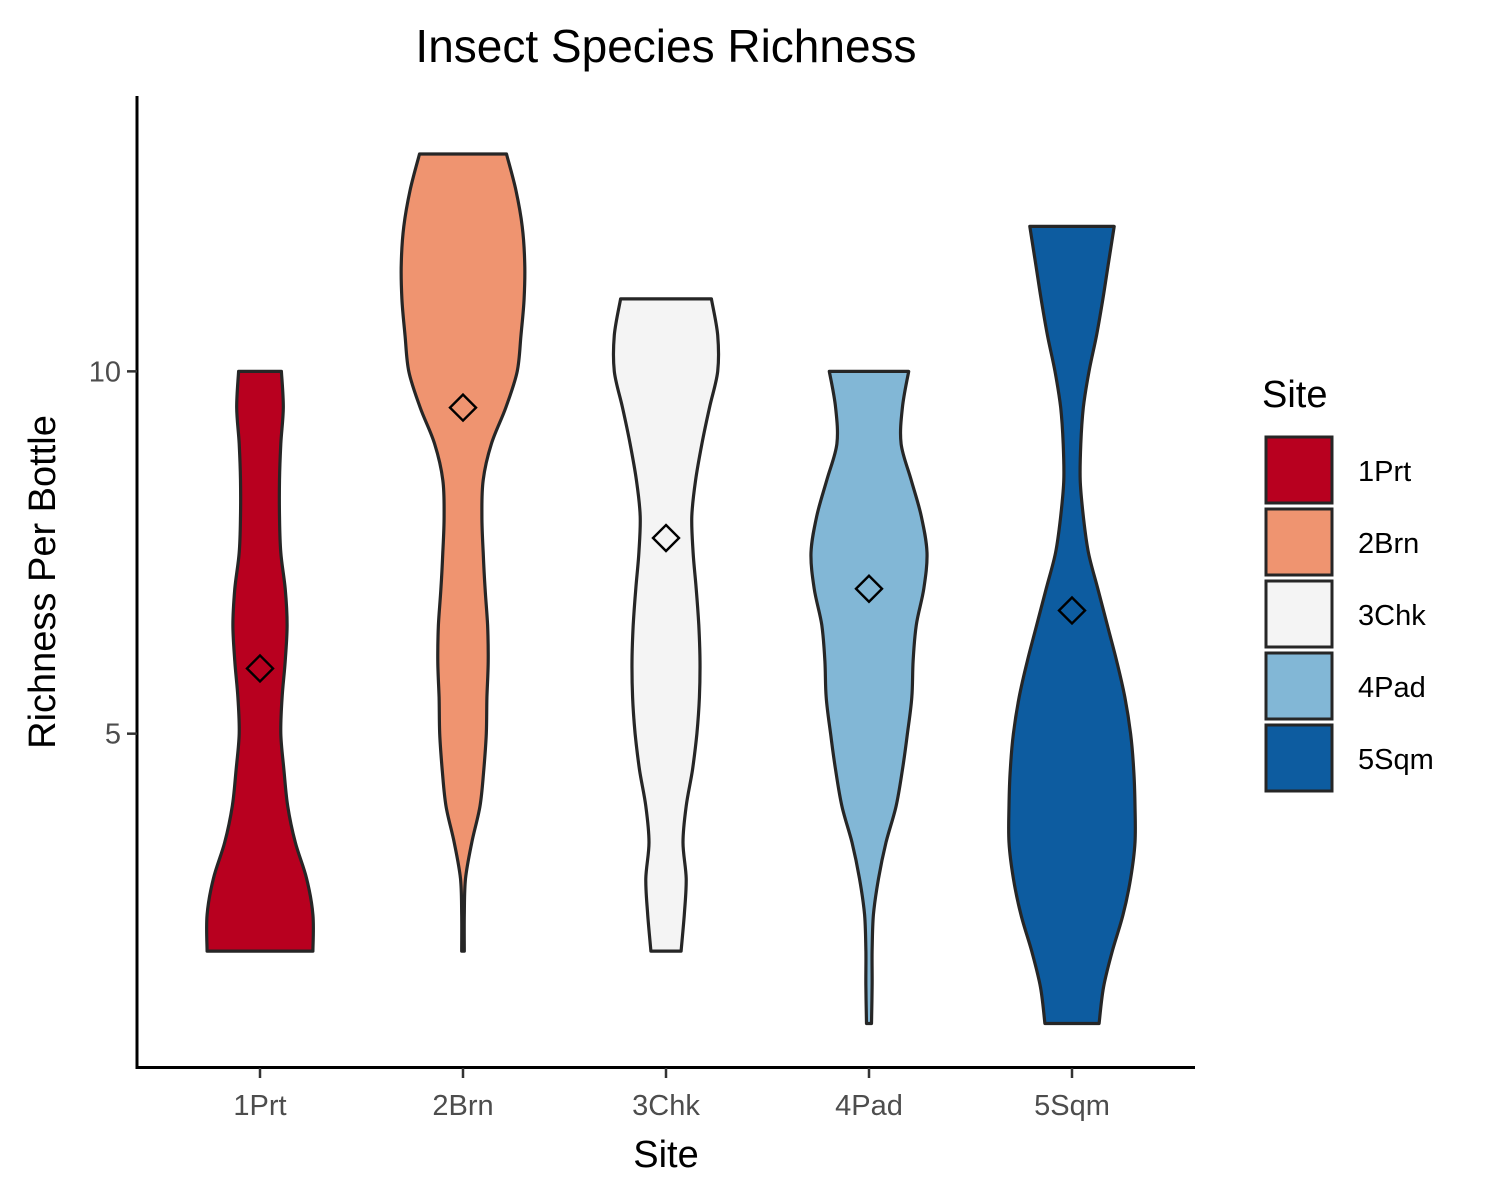 The height and width of the screenshot is (1200, 1500). What do you see at coordinates (462, 1106) in the screenshot?
I see `x-tick-label-2Brn: 2Brn` at bounding box center [462, 1106].